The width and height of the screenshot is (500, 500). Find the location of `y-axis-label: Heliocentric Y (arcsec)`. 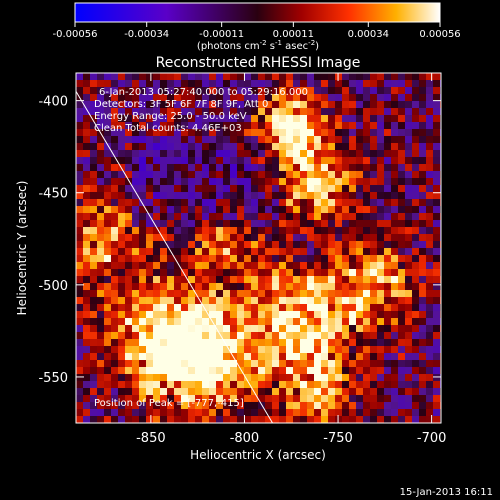

y-axis-label: Heliocentric Y (arcsec) is located at coordinates (22, 248).